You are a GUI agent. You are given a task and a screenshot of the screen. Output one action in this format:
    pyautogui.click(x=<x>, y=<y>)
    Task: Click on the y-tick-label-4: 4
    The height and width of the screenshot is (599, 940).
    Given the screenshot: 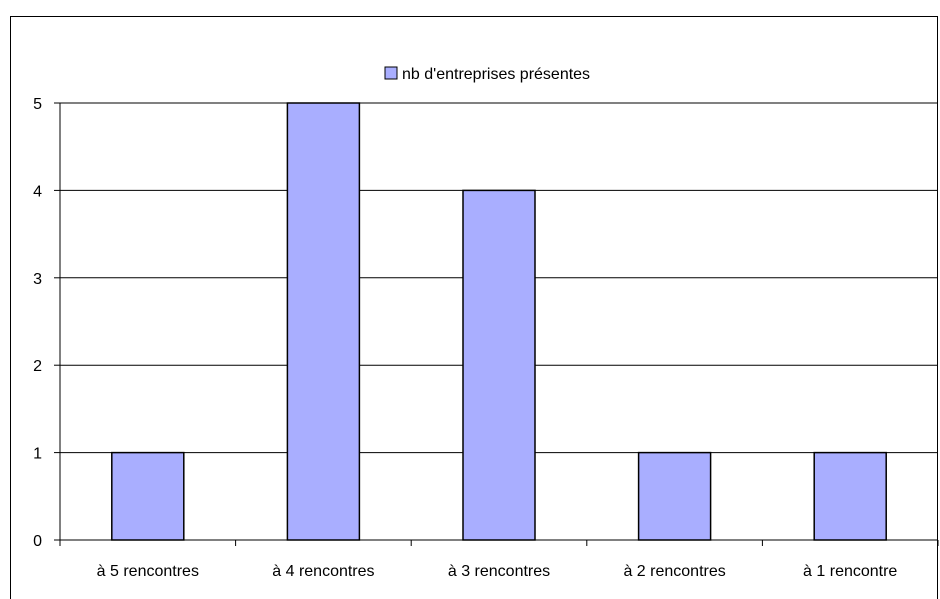 What is the action you would take?
    pyautogui.click(x=37, y=191)
    